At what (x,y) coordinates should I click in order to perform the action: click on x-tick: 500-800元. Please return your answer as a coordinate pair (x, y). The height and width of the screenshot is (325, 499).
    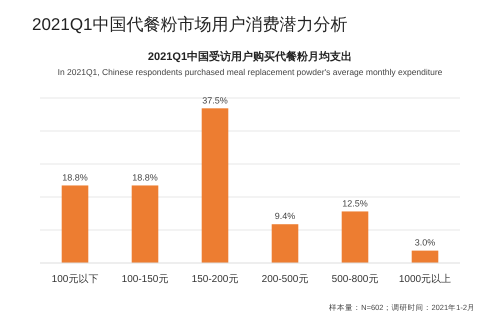
    Looking at the image, I should click on (355, 279).